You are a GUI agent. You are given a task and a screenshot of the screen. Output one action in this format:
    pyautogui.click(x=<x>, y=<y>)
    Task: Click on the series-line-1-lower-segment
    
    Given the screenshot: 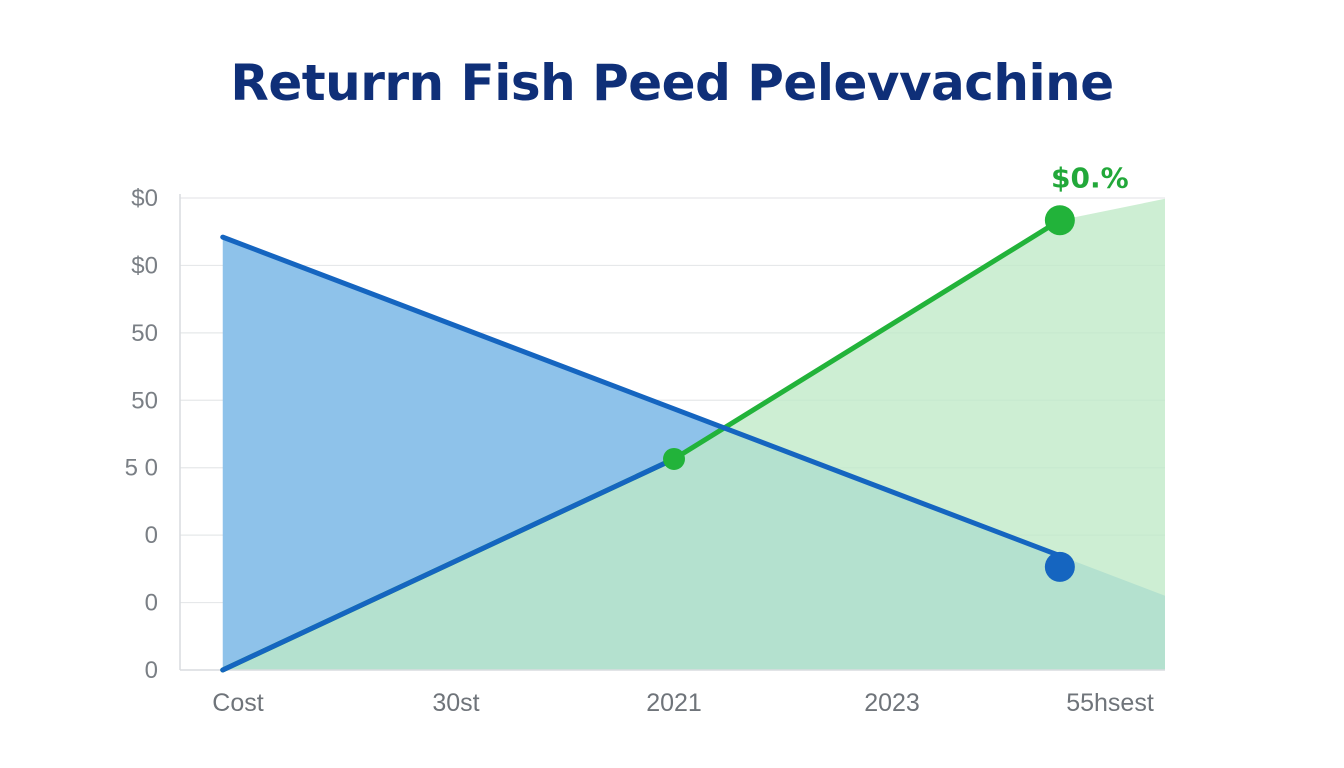 What is the action you would take?
    pyautogui.click(x=448, y=564)
    